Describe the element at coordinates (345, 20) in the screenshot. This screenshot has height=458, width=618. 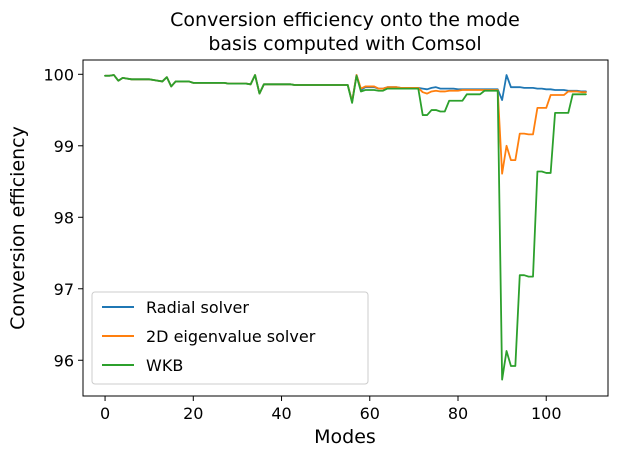
I see `chart-title-line-1: Conversion efficiency onto the mode` at that location.